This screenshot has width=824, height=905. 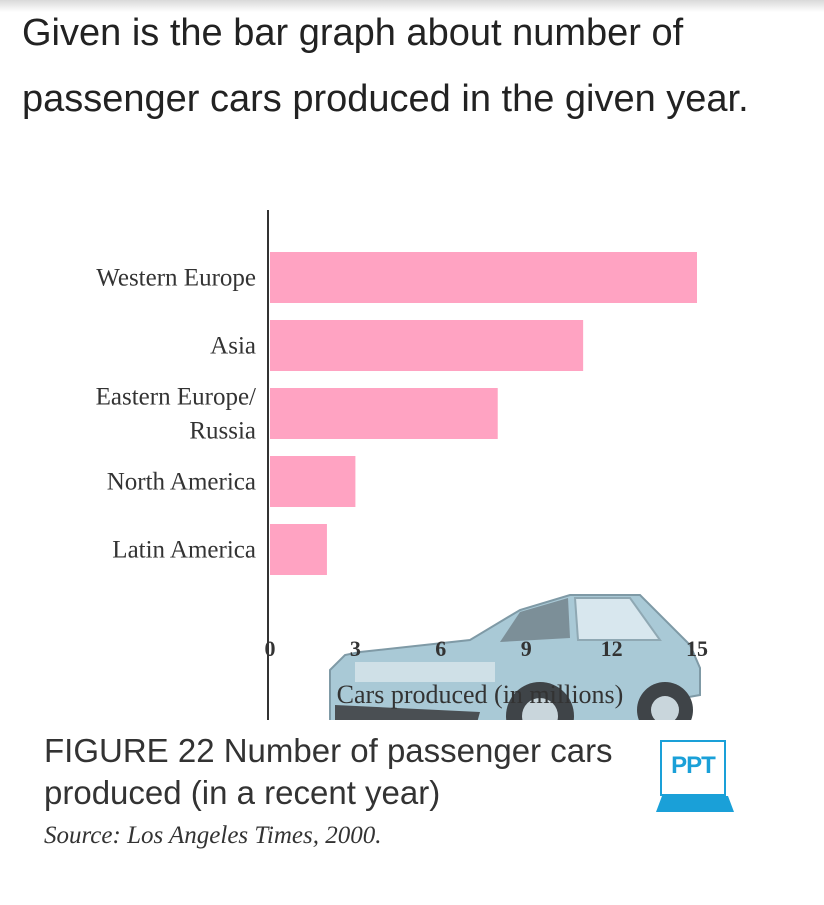 What do you see at coordinates (412, 6) in the screenshot?
I see `top-shadow` at bounding box center [412, 6].